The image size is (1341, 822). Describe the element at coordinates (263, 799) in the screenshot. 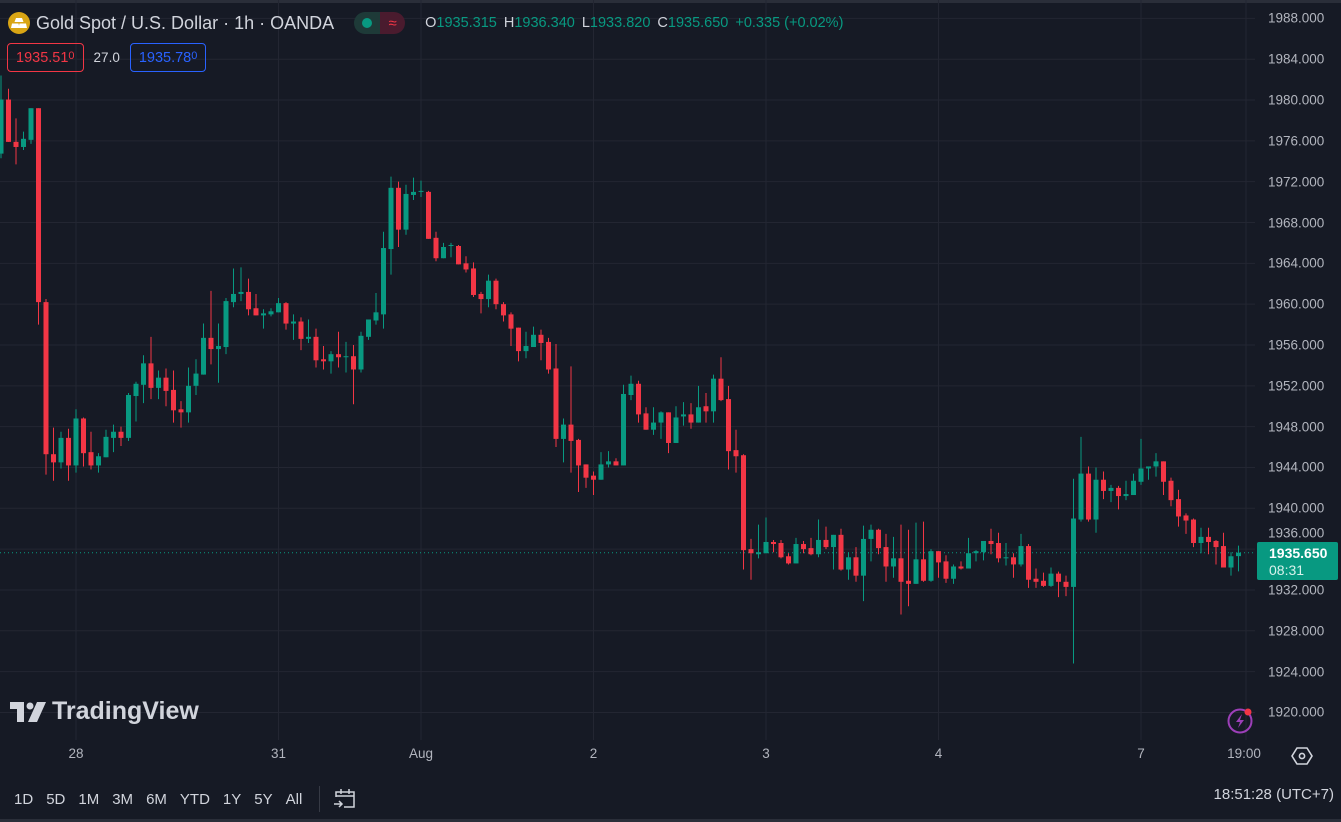

I see `range-5y: 5Y` at that location.